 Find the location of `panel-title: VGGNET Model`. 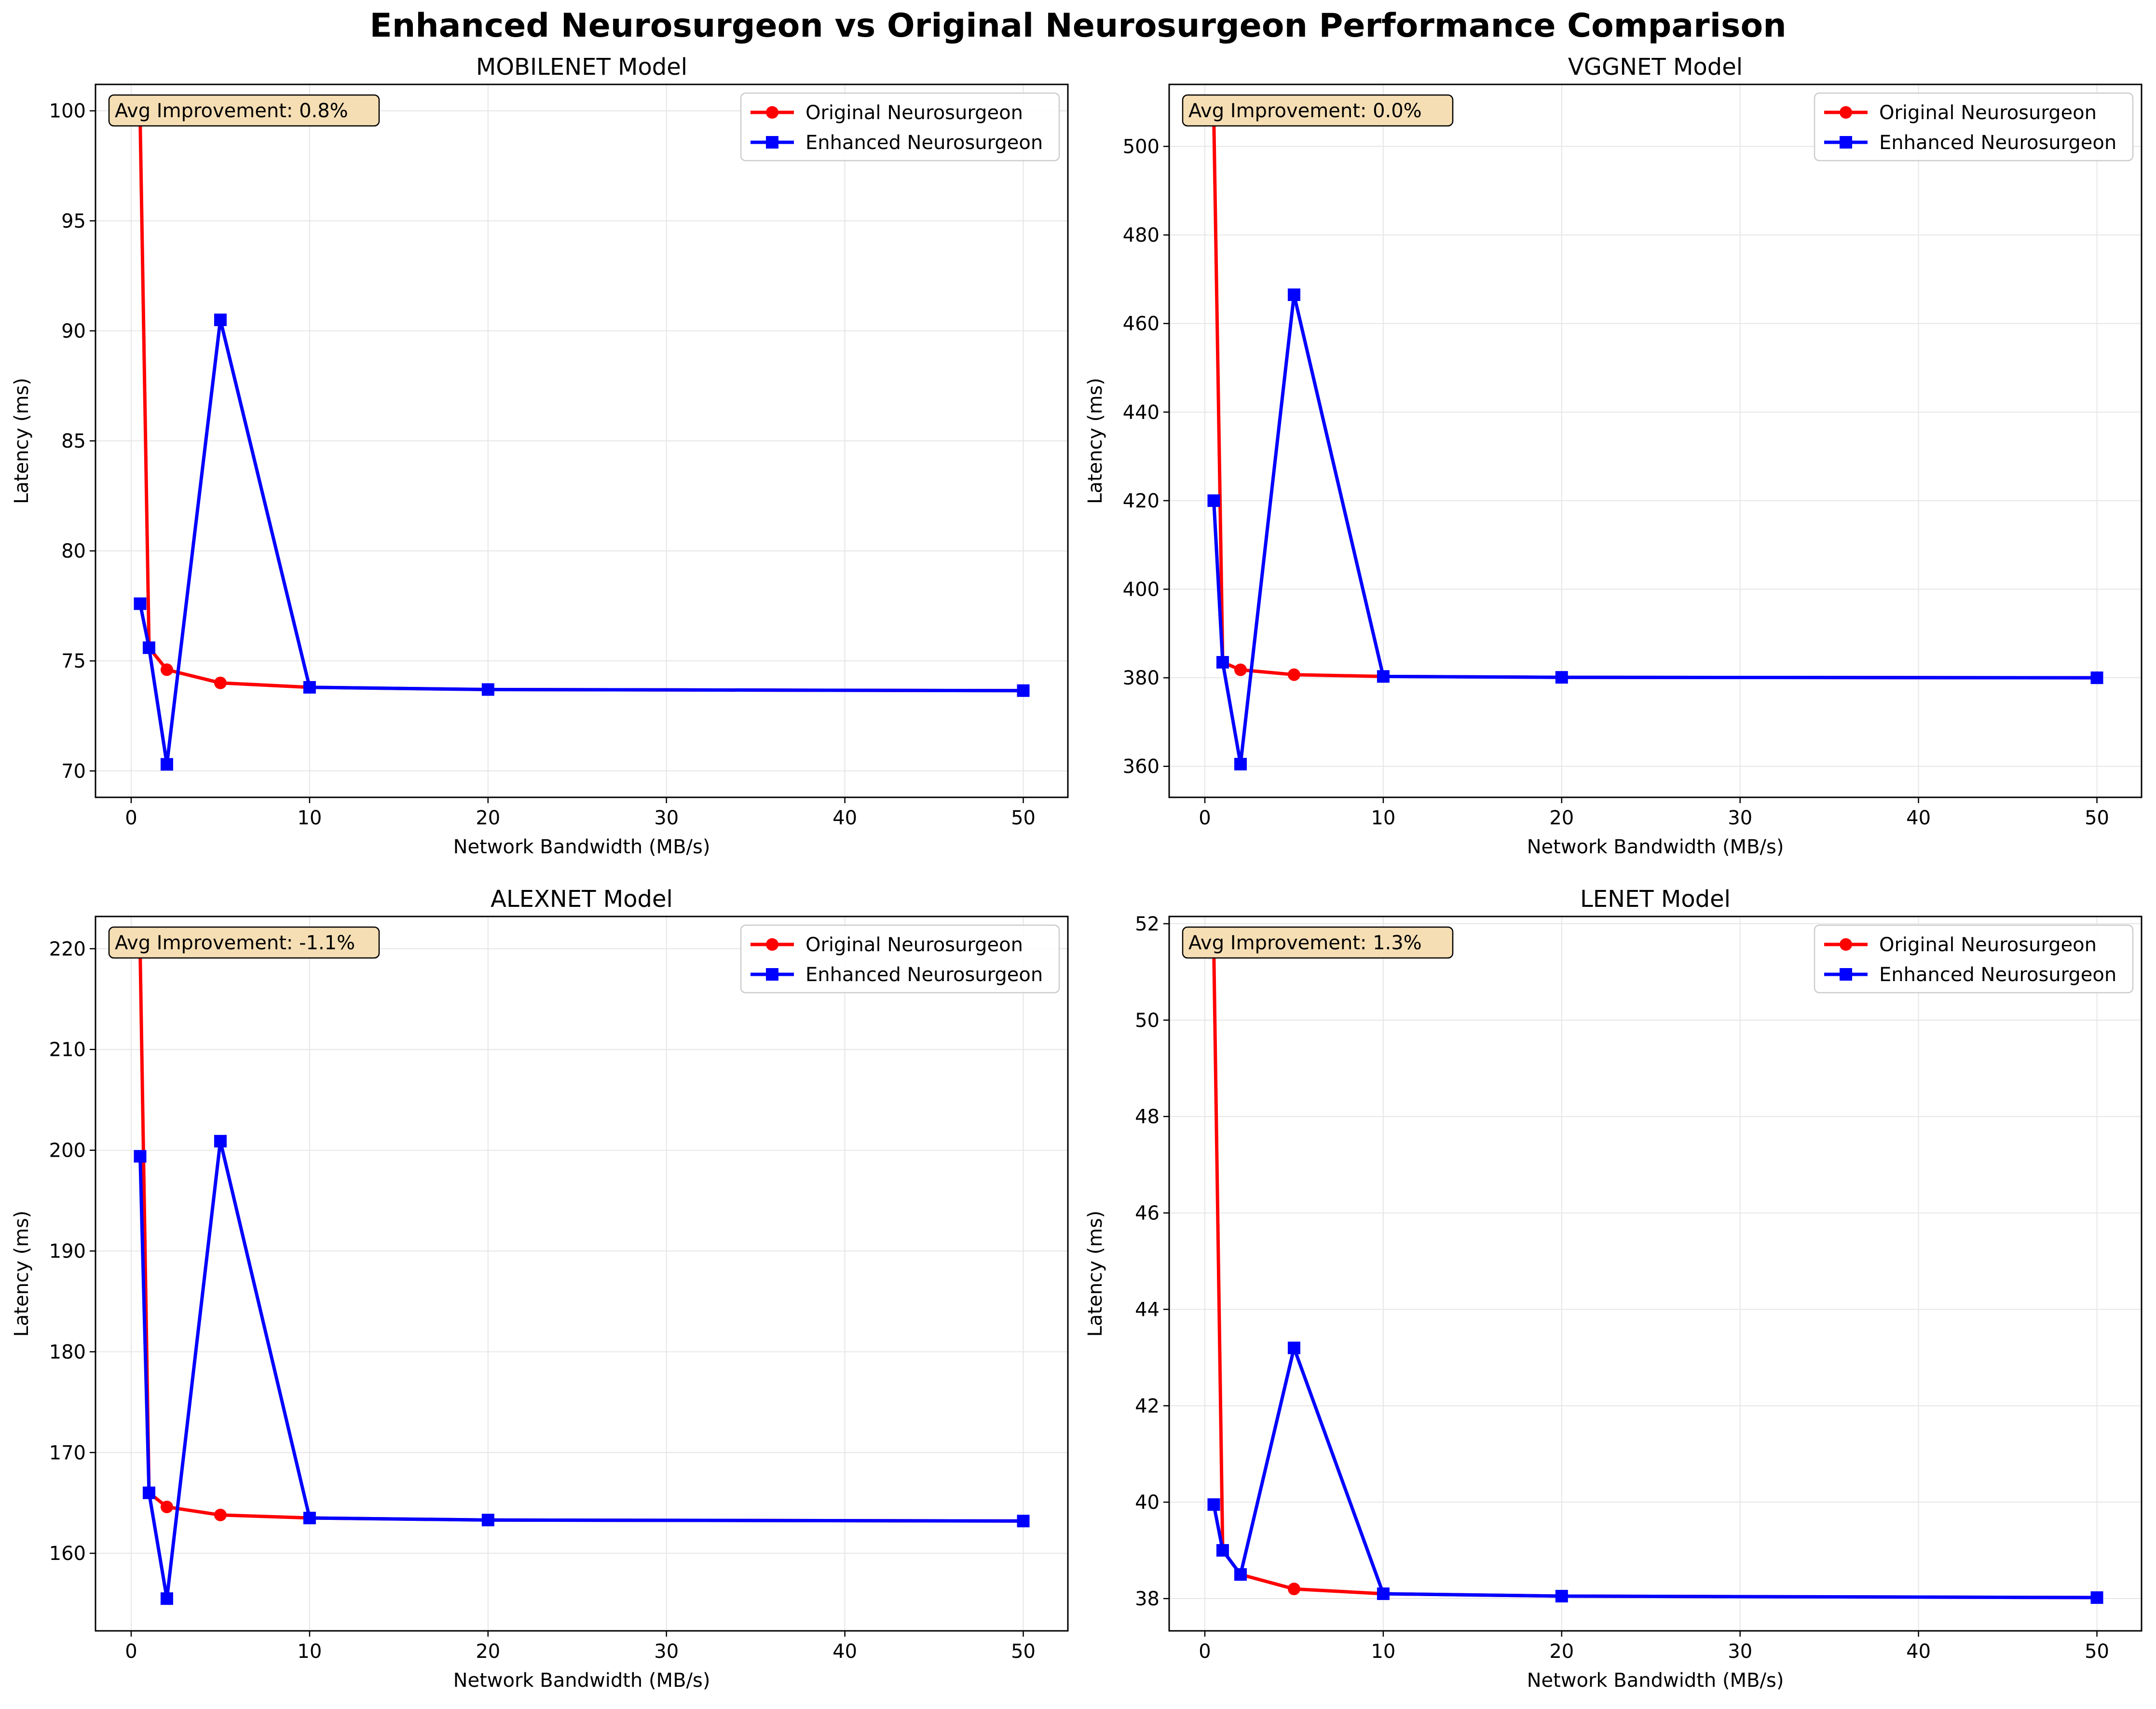

panel-title: VGGNET Model is located at coordinates (1655, 67).